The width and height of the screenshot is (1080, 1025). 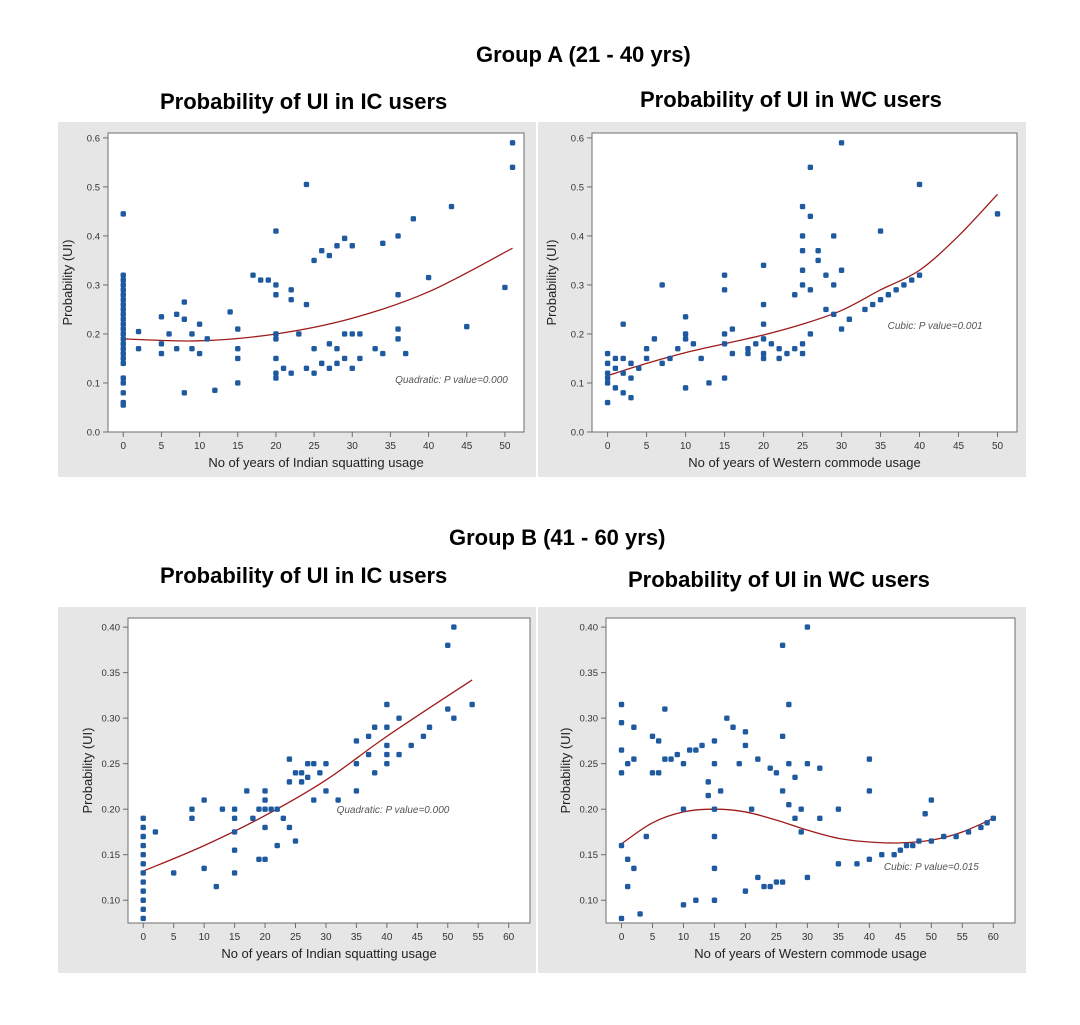 I want to click on chart-3-x-axis-label: No of years of Indian squatting usage, so click(x=328, y=953).